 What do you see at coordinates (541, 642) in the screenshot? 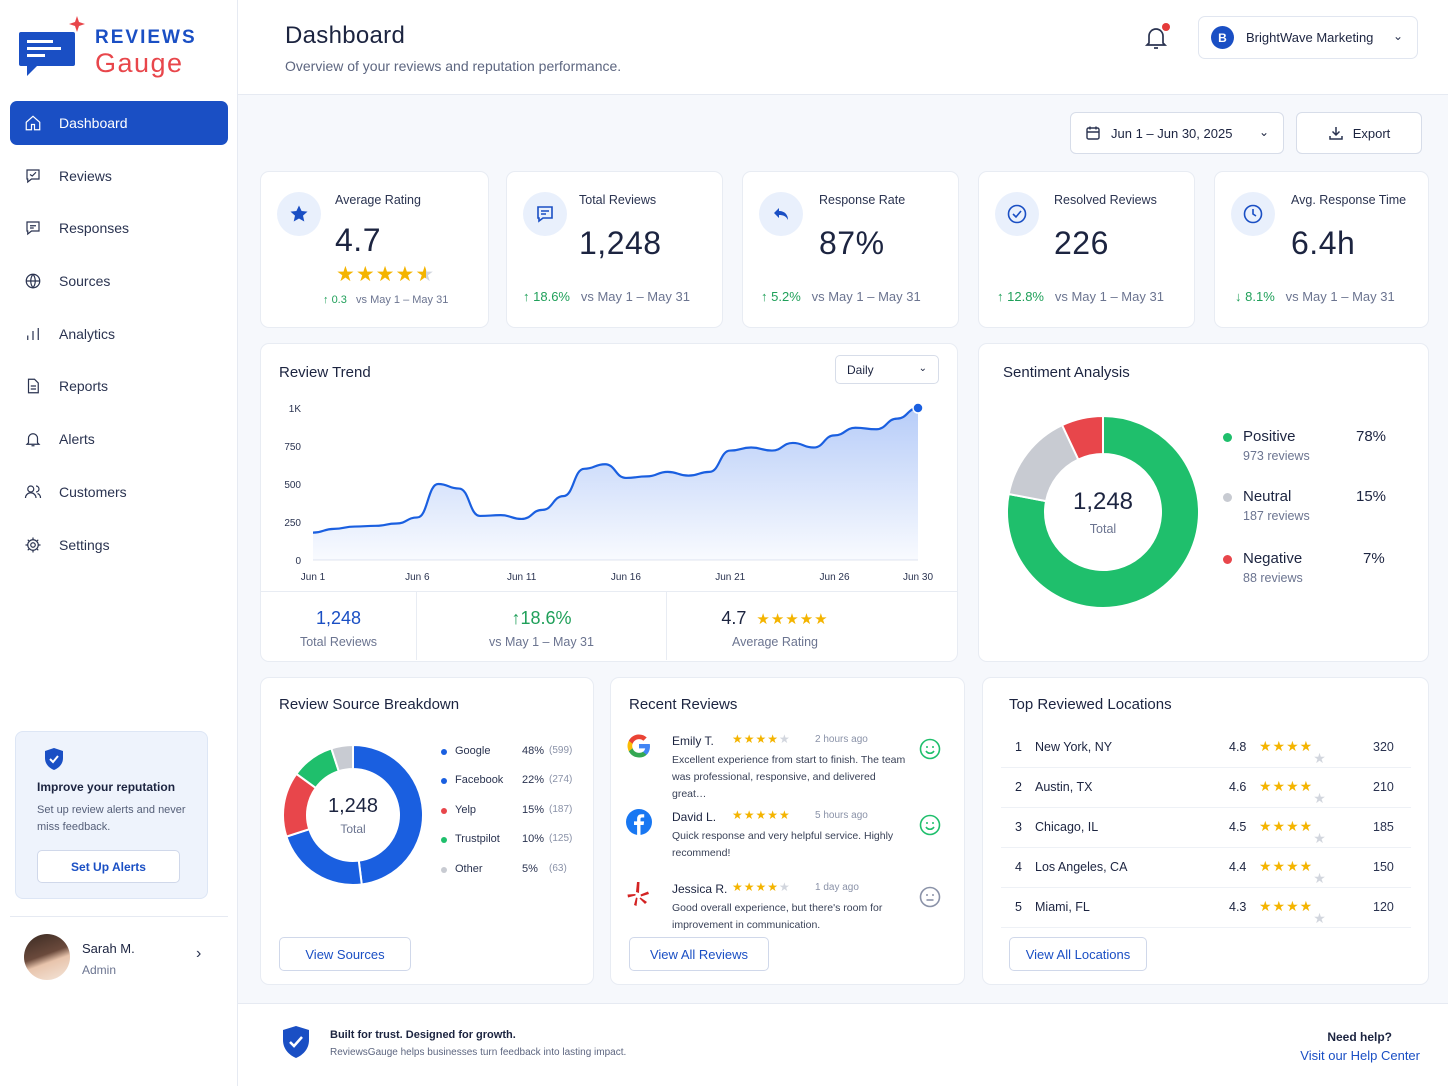
I see `summary-label: vs May 1 – May 31` at bounding box center [541, 642].